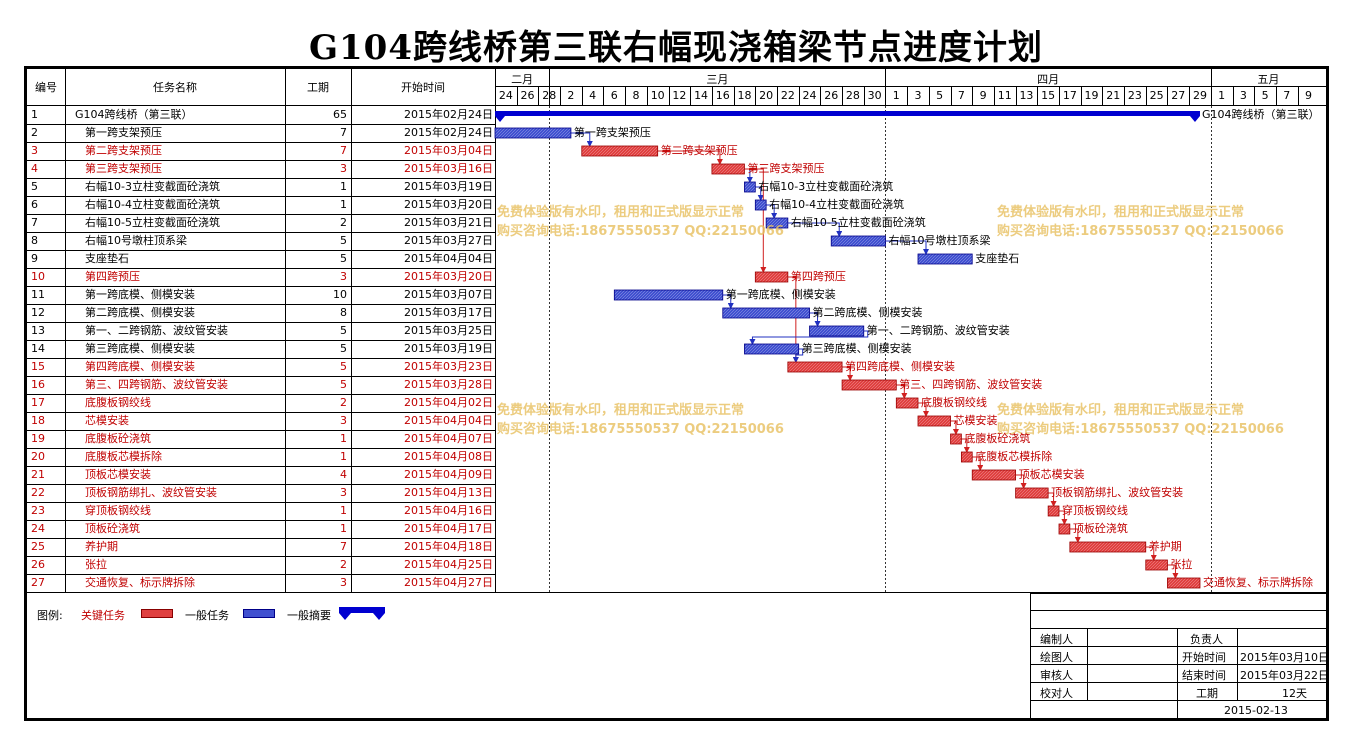 This screenshot has height=745, width=1352. Describe the element at coordinates (448, 312) in the screenshot. I see `task-start: 2015年03月17日` at that location.